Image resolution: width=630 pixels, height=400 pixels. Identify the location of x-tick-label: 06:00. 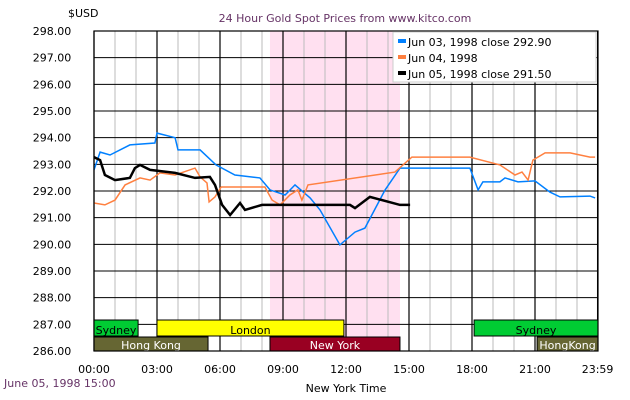
(220, 369).